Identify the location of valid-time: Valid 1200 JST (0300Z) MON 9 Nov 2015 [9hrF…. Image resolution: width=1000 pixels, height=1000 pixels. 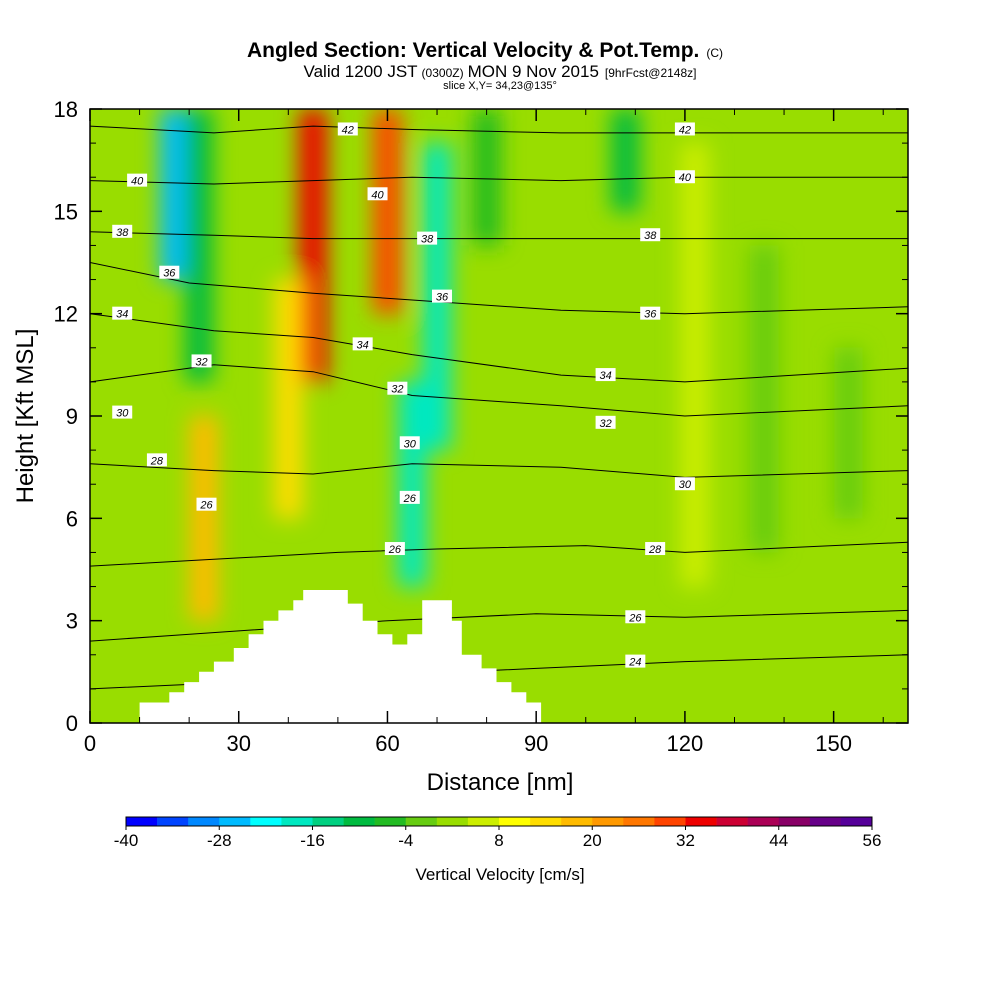
(500, 71).